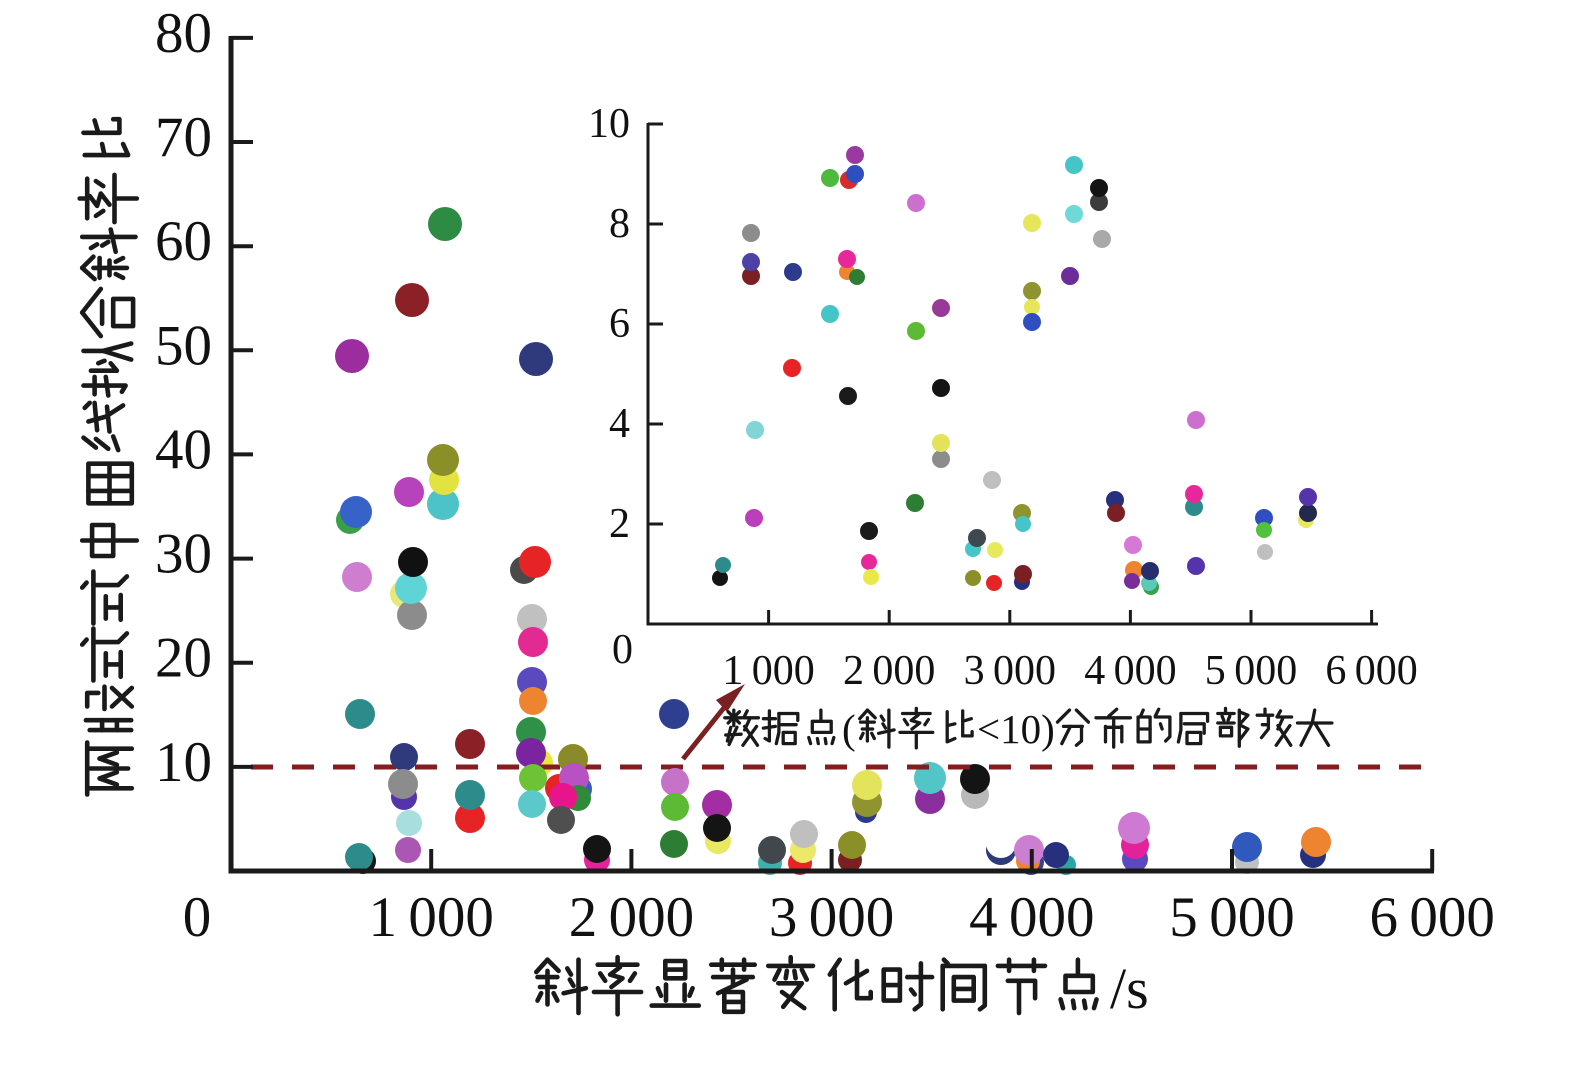 The height and width of the screenshot is (1075, 1575). Describe the element at coordinates (183, 33) in the screenshot. I see `svg-text: 80` at that location.